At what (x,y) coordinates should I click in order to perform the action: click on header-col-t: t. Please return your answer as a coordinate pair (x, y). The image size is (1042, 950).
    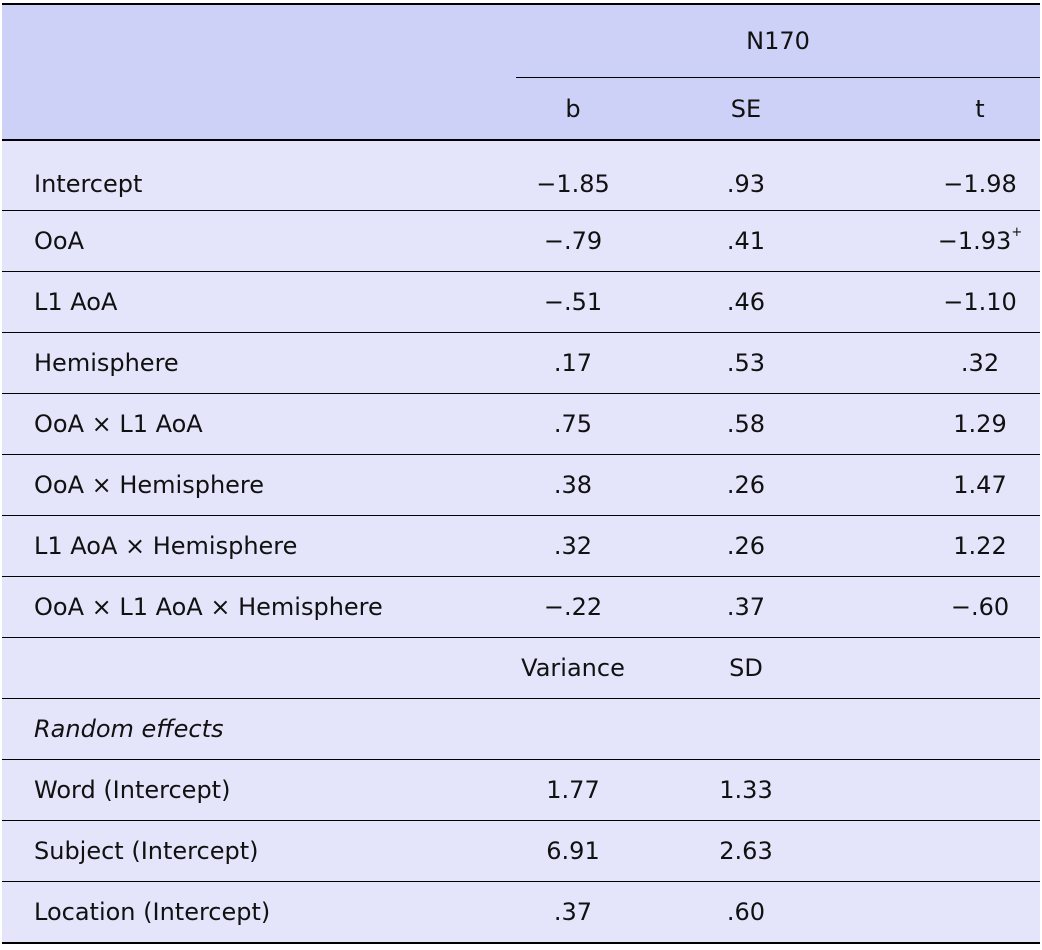
    Looking at the image, I should click on (980, 109).